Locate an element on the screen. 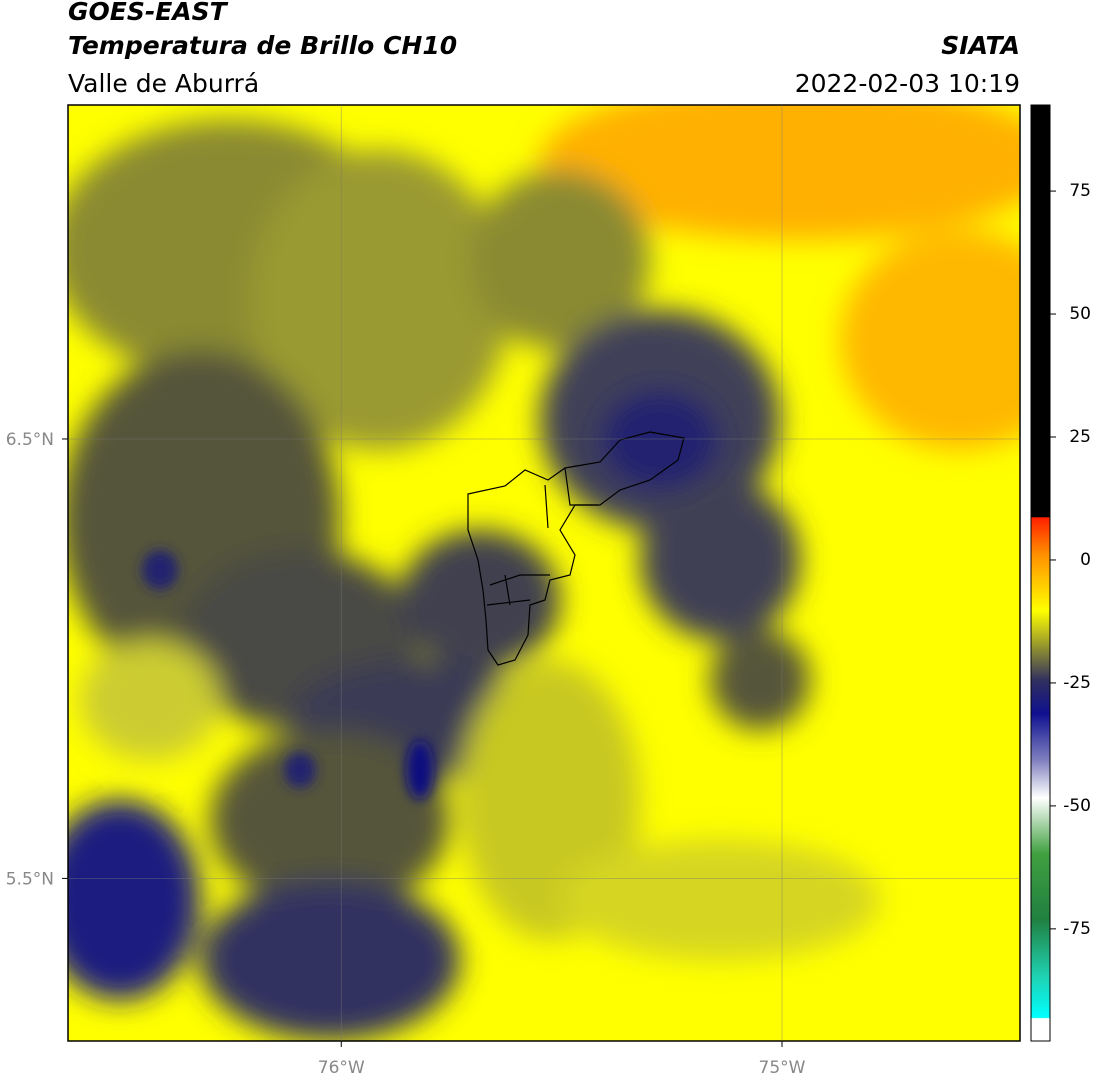 The image size is (1094, 1078). region: Valle de Aburrá is located at coordinates (163, 83).